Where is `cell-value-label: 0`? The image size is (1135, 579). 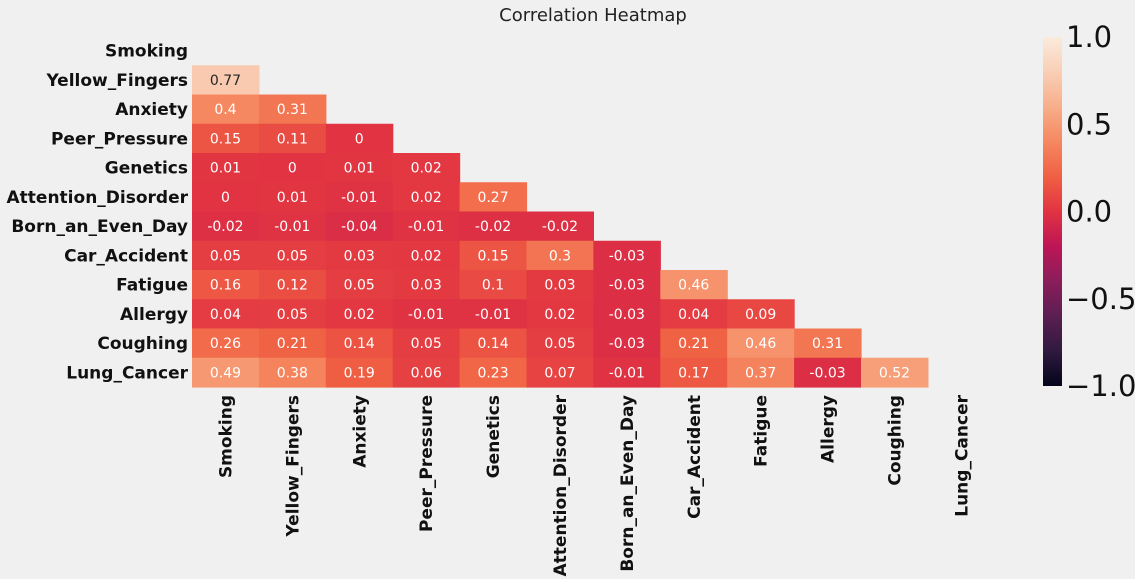 cell-value-label: 0 is located at coordinates (225, 198).